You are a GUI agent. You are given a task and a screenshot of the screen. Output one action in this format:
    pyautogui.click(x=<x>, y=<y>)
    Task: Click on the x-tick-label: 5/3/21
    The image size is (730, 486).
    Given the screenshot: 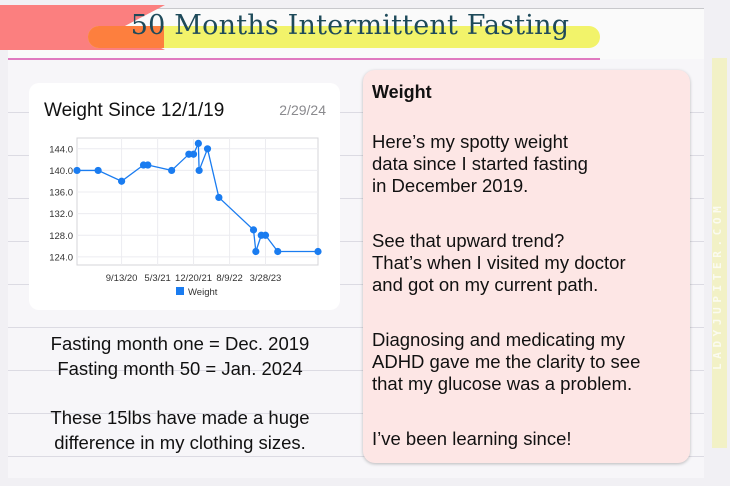 What is the action you would take?
    pyautogui.click(x=157, y=278)
    